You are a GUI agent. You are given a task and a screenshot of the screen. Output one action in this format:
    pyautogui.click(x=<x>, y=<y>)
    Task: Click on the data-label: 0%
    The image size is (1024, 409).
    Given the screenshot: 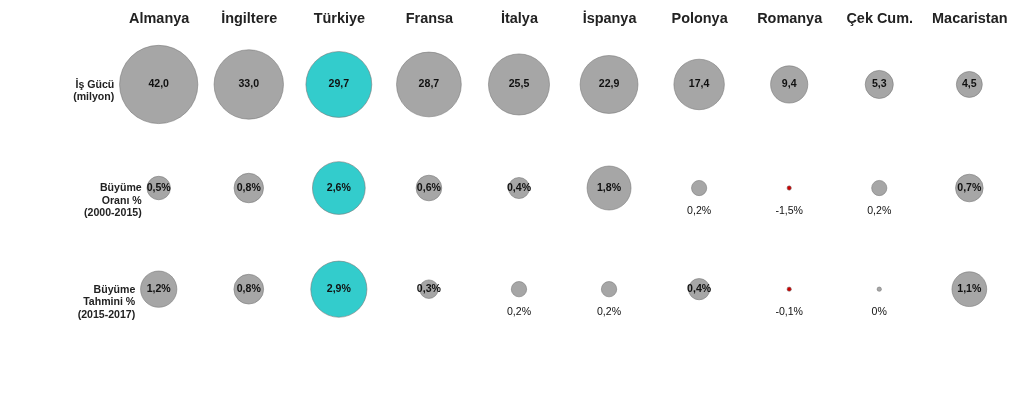 What is the action you would take?
    pyautogui.click(x=879, y=311)
    